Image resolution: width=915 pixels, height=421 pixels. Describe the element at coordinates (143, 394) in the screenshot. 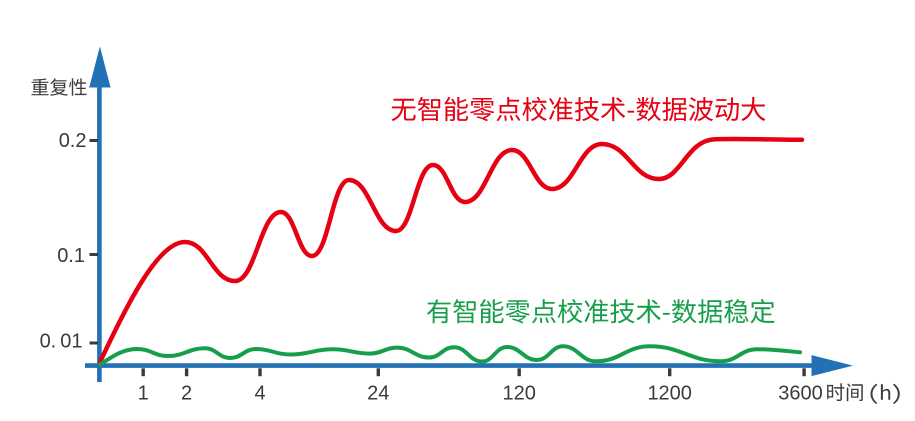

I see `svg-text: 1` at that location.